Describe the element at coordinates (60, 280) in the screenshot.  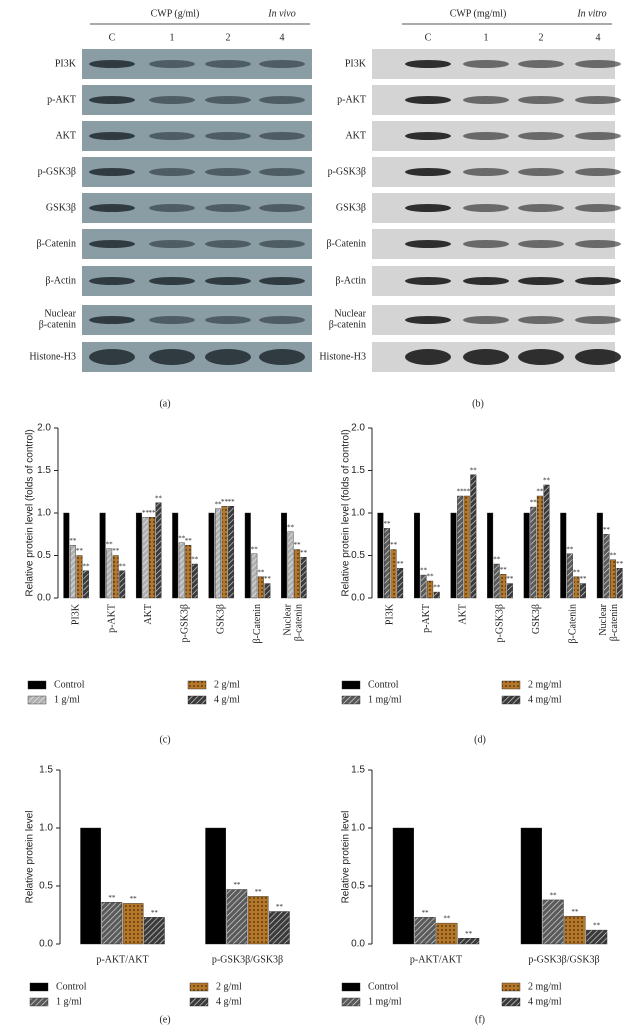
I see `protein-label: β-Actin` at that location.